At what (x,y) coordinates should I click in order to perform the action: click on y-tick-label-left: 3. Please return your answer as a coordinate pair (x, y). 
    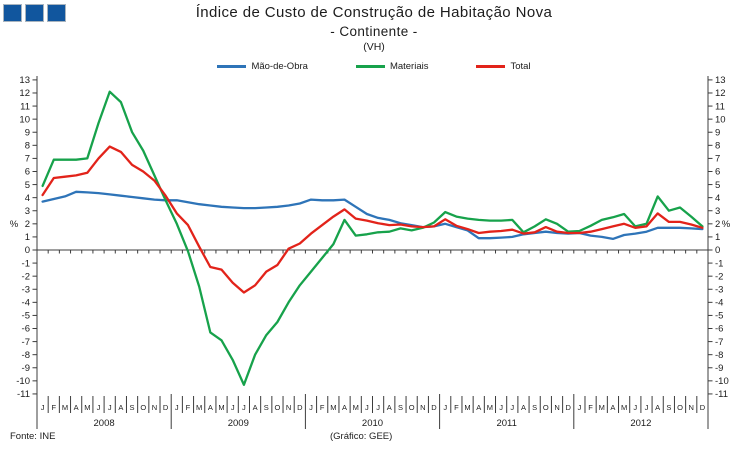
    Looking at the image, I should click on (27, 211).